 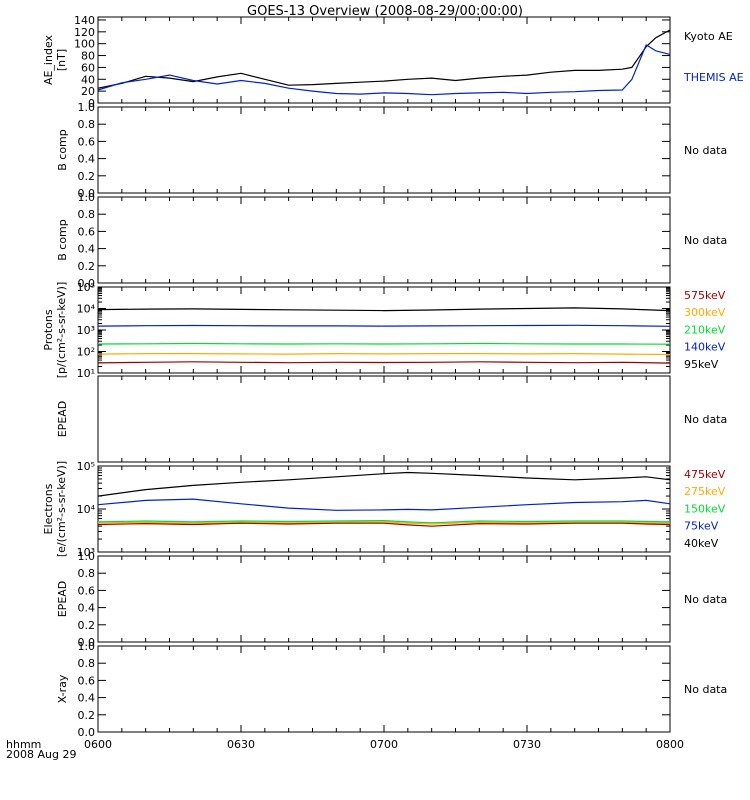 What do you see at coordinates (23, 744) in the screenshot?
I see `time-axis-label-hhmm: hhmm` at bounding box center [23, 744].